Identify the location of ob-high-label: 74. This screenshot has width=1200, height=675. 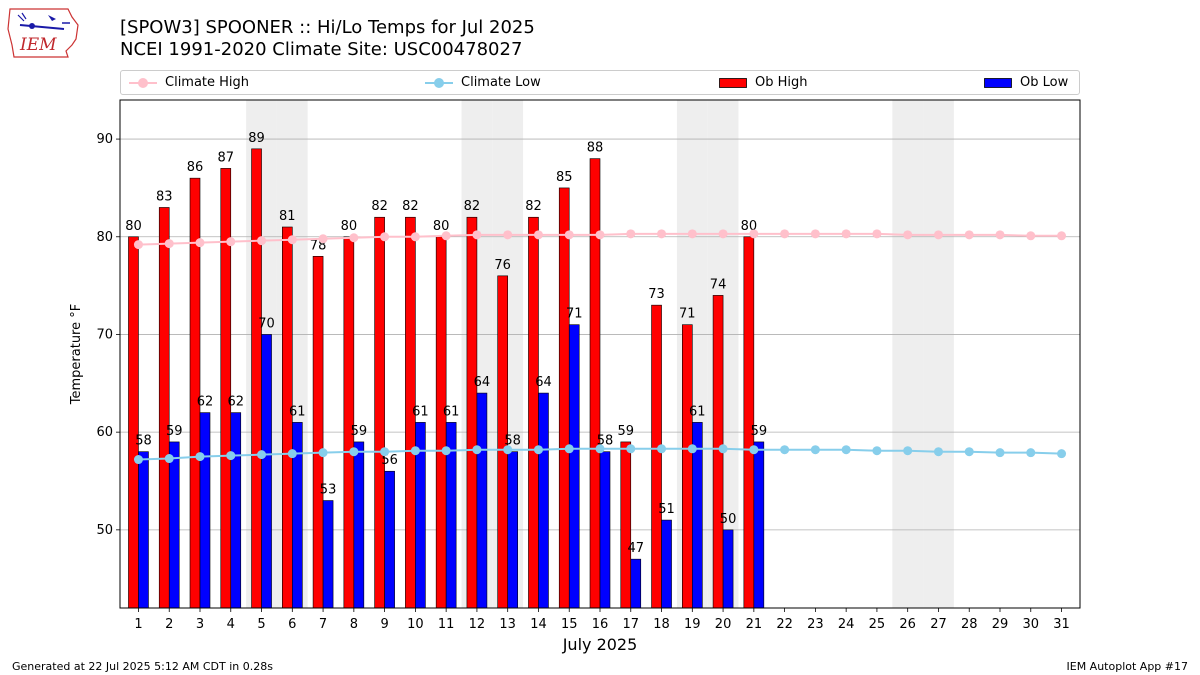
(718, 284).